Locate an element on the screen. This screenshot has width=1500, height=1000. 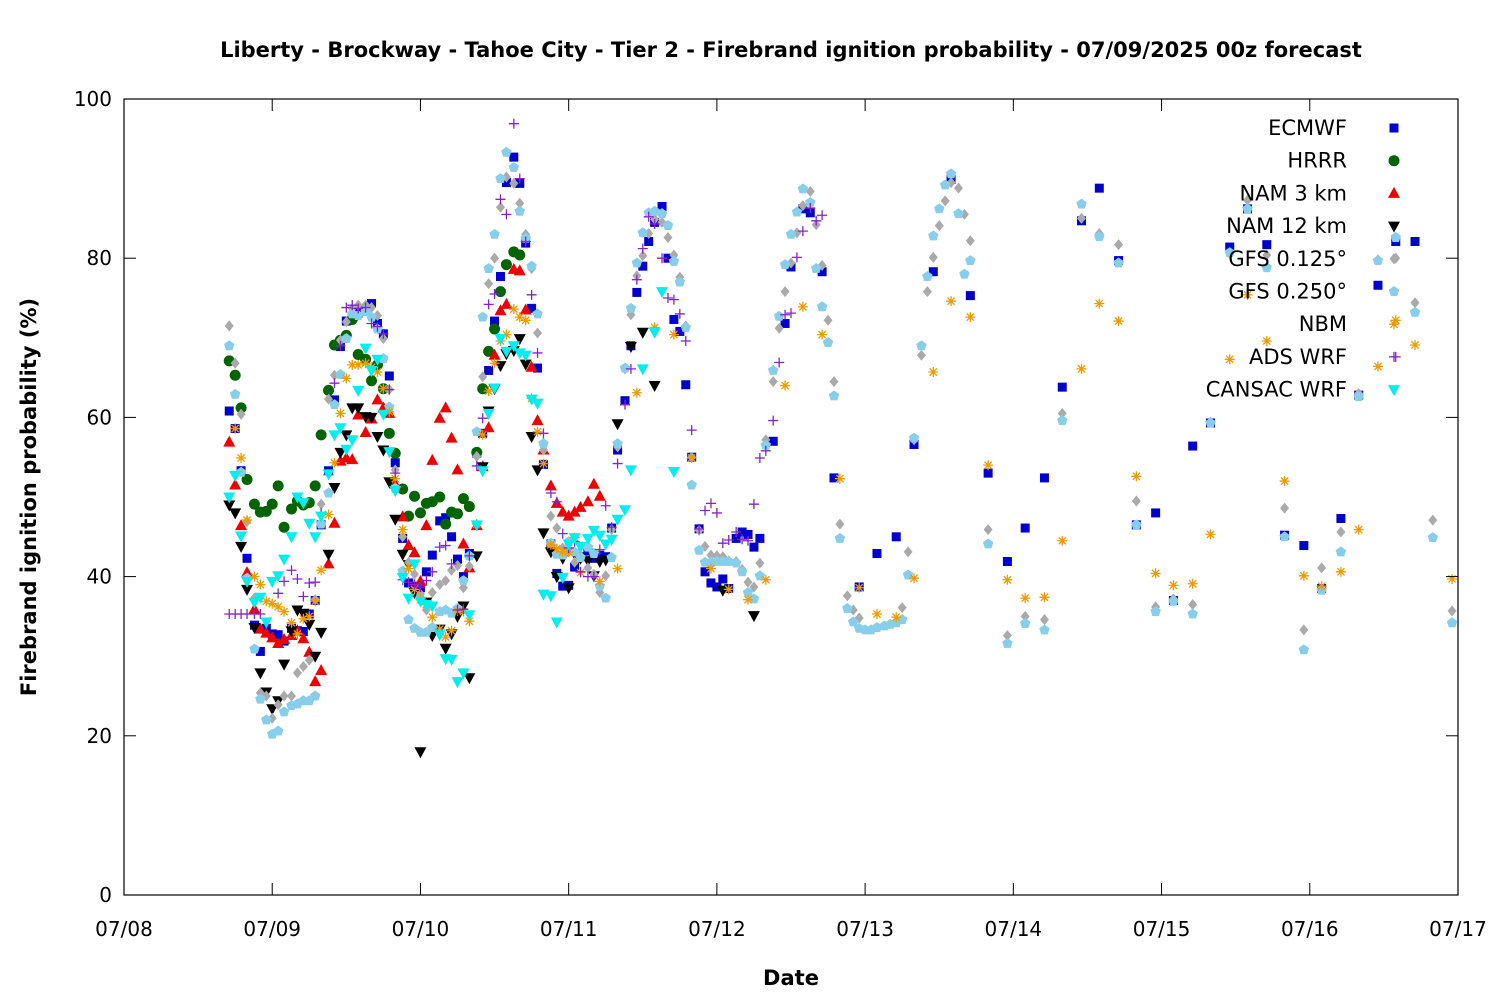
x-axis-label: Date is located at coordinates (791, 978).